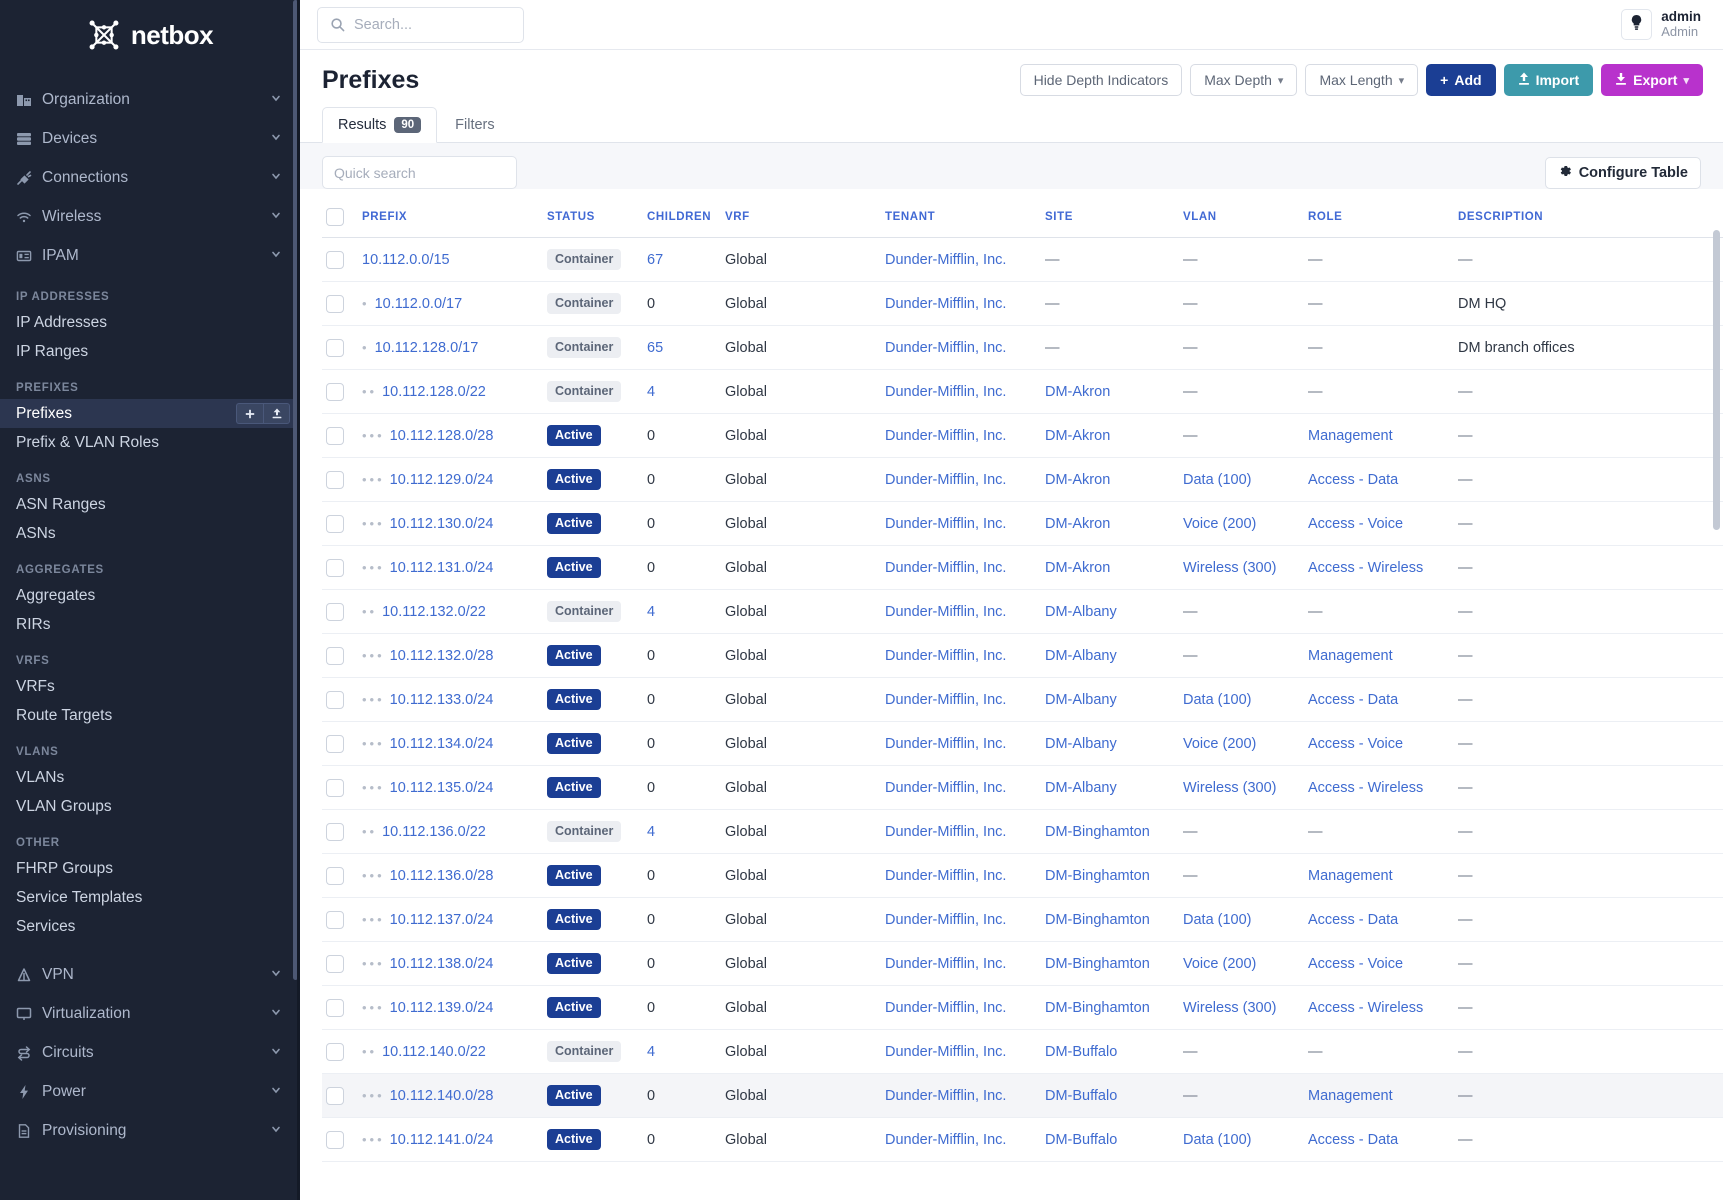 The image size is (1723, 1200). What do you see at coordinates (1110, 220) in the screenshot?
I see `column-header-site: SITE` at bounding box center [1110, 220].